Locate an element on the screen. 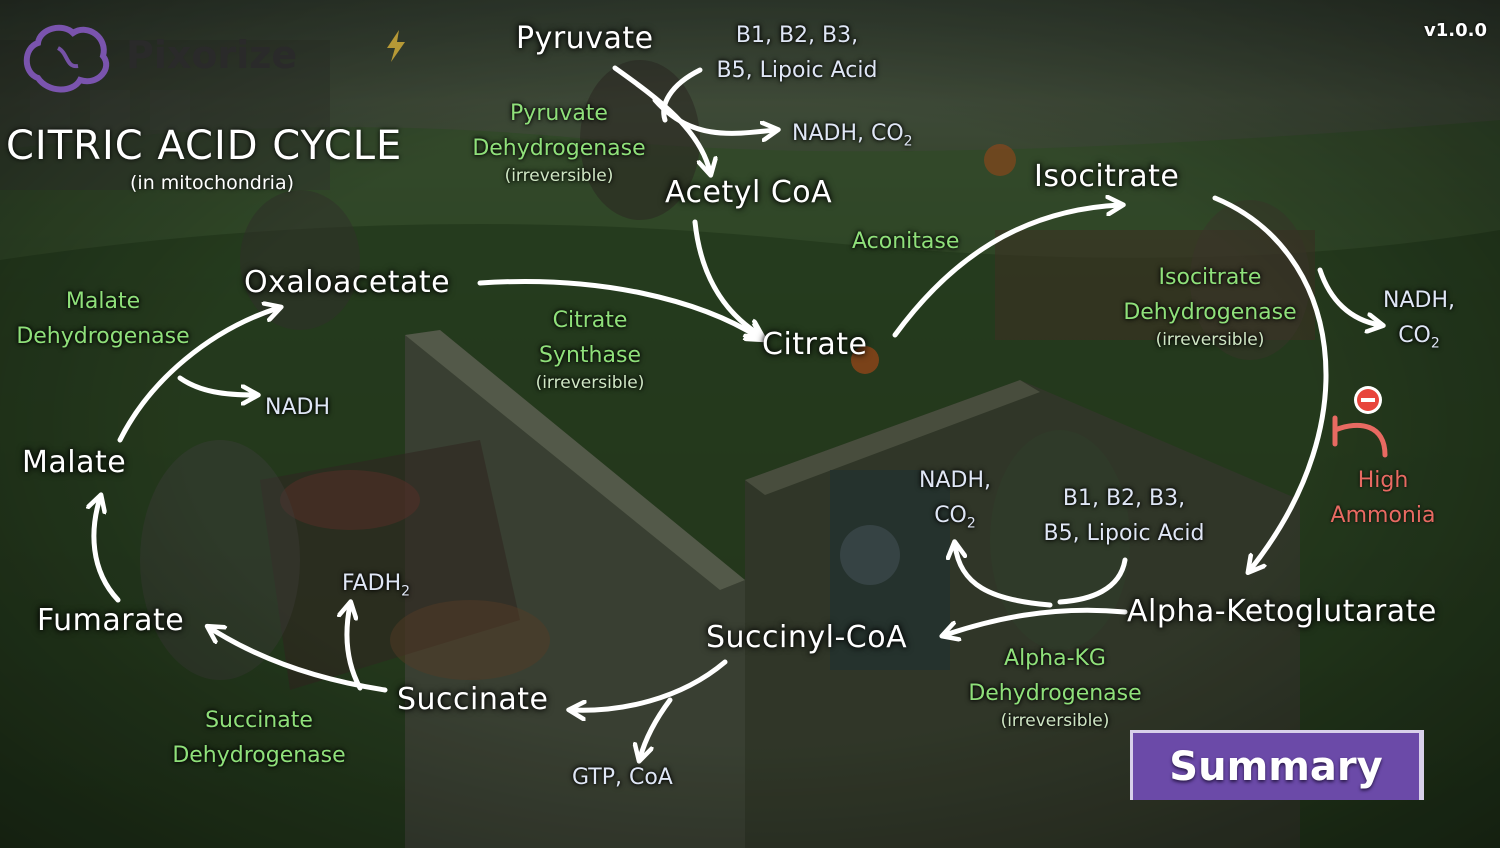 The height and width of the screenshot is (848, 1500). pixorize-brain-icon is located at coordinates (66, 58).